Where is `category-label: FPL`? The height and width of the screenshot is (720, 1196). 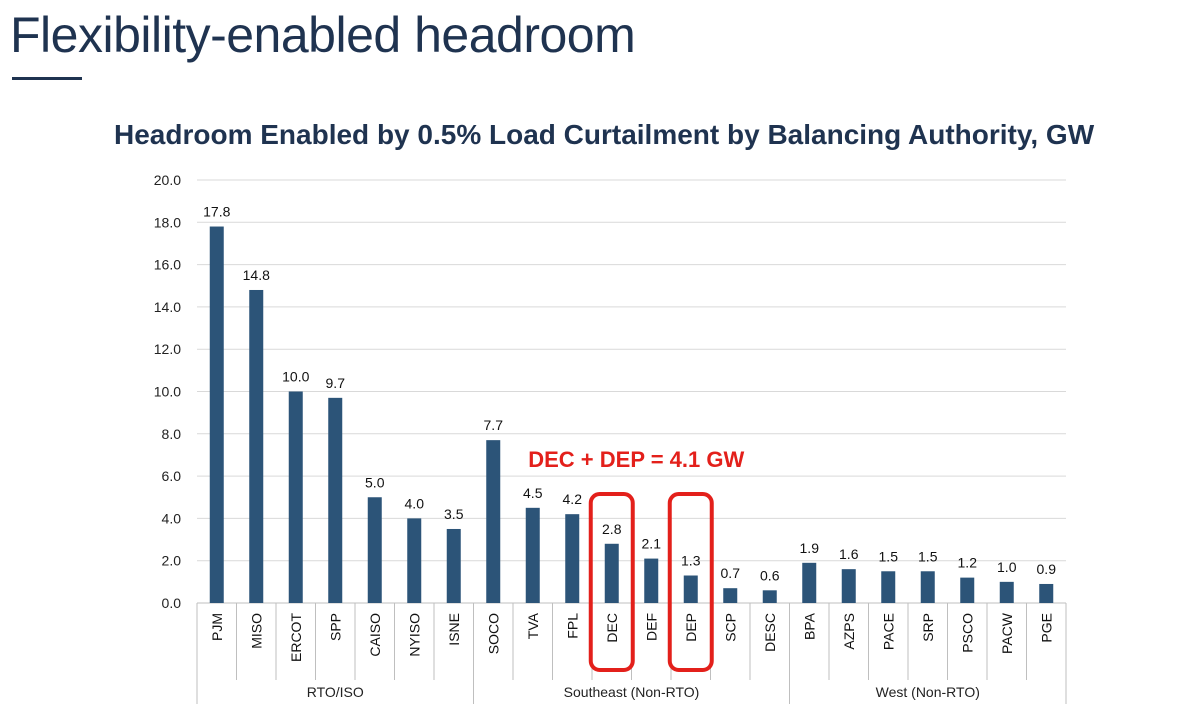 category-label: FPL is located at coordinates (572, 626).